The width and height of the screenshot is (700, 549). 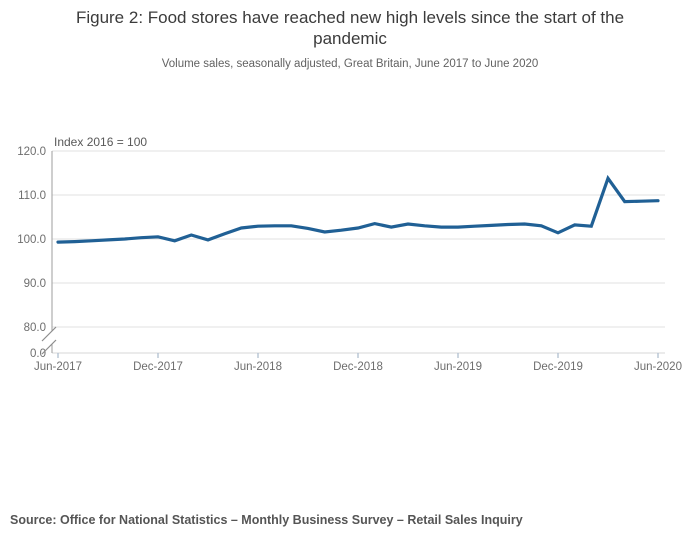 I want to click on y-tick-label: 100.0, so click(x=31, y=240).